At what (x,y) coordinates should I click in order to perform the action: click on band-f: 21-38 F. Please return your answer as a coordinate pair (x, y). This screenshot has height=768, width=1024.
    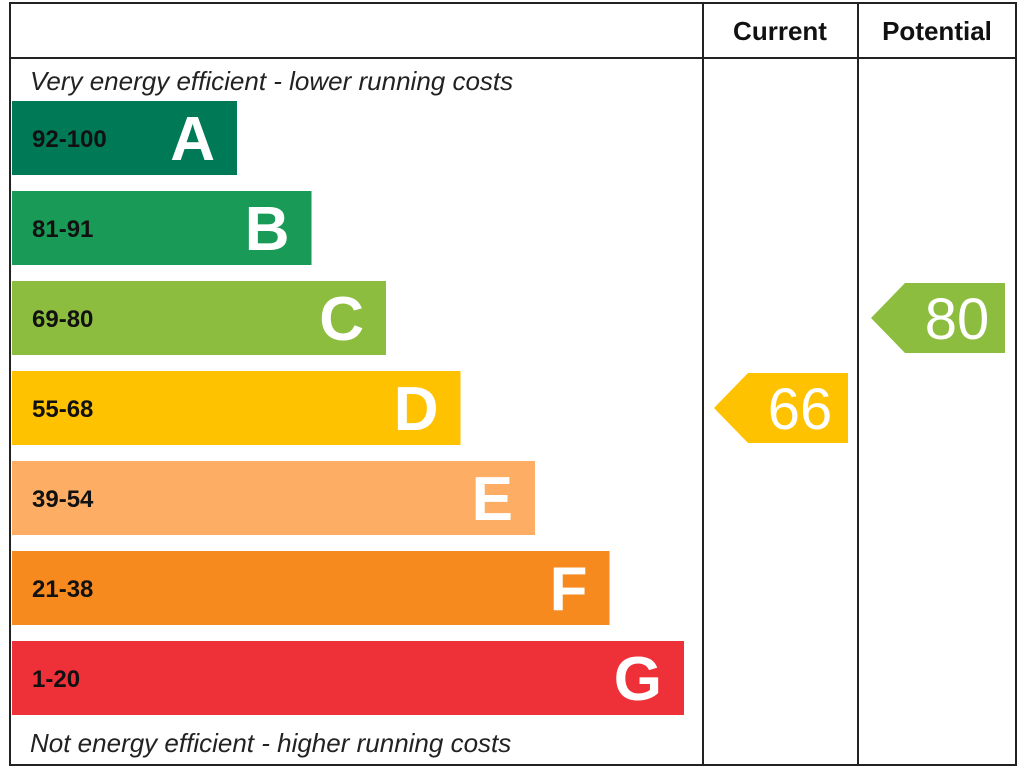
    Looking at the image, I should click on (311, 588).